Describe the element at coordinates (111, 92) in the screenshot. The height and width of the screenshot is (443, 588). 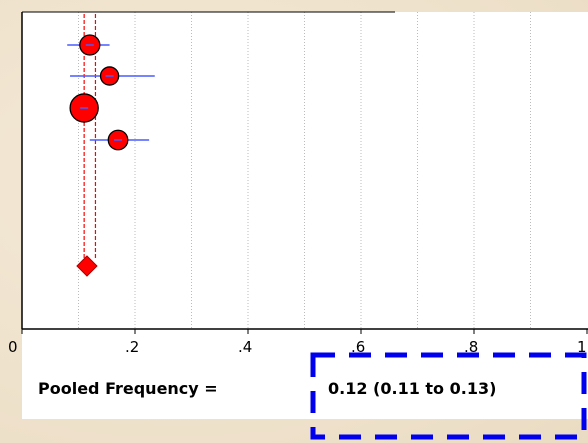
I see `study-markers` at that location.